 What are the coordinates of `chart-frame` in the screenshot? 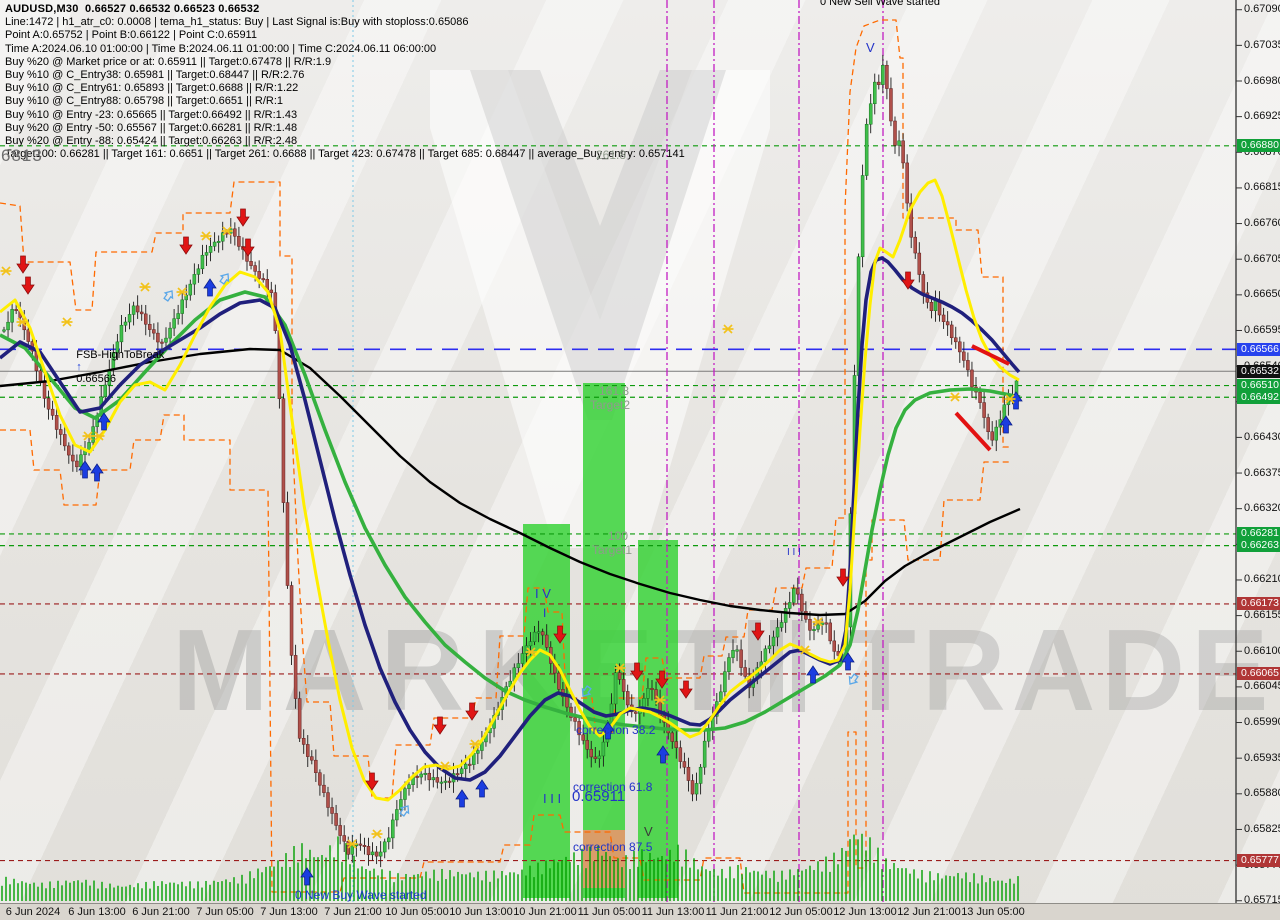 It's located at (1238, 451).